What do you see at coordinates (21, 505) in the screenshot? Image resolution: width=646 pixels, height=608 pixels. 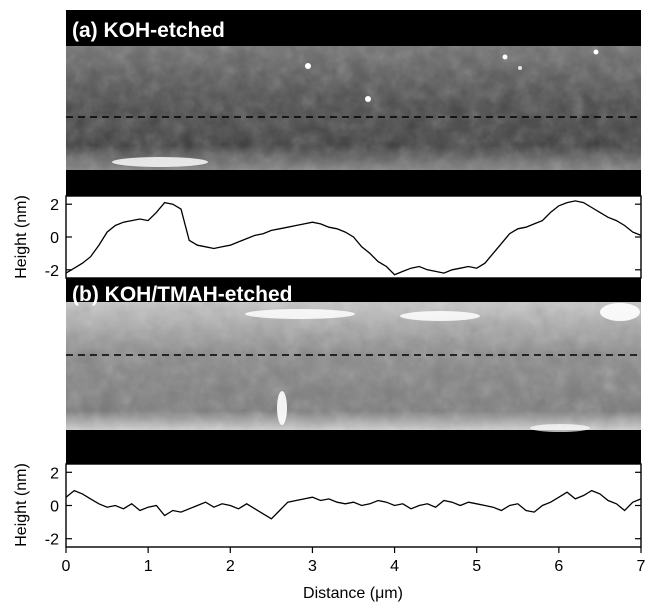 I see `y-axis-label-b: Height (nm)` at bounding box center [21, 505].